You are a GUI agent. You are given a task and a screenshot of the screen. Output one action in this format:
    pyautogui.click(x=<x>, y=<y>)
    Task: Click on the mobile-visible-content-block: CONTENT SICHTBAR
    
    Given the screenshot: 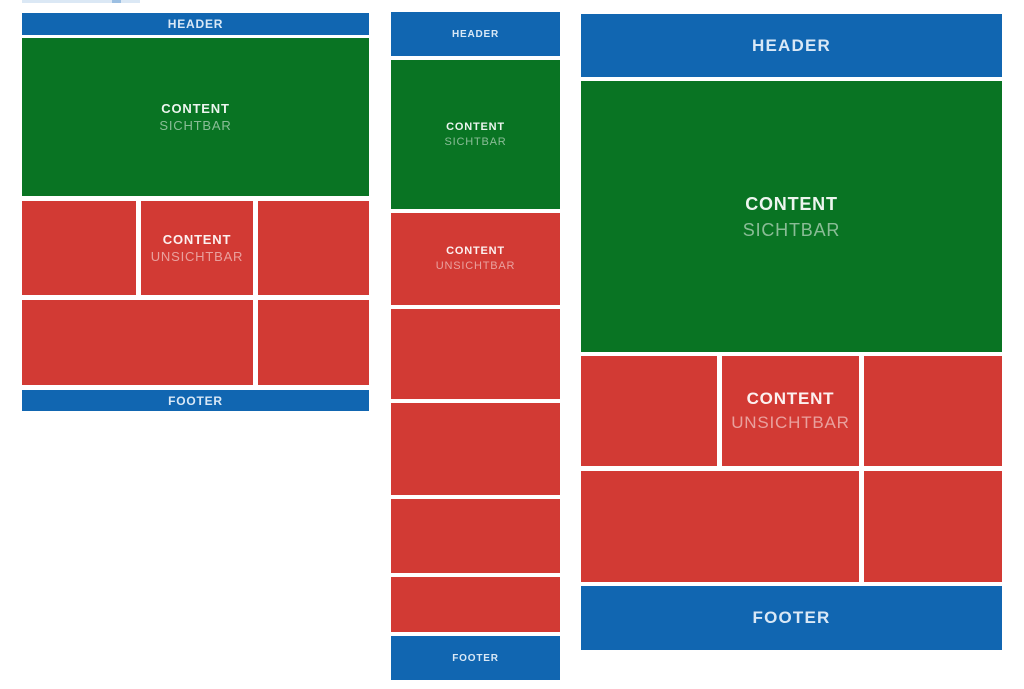 What is the action you would take?
    pyautogui.click(x=475, y=134)
    